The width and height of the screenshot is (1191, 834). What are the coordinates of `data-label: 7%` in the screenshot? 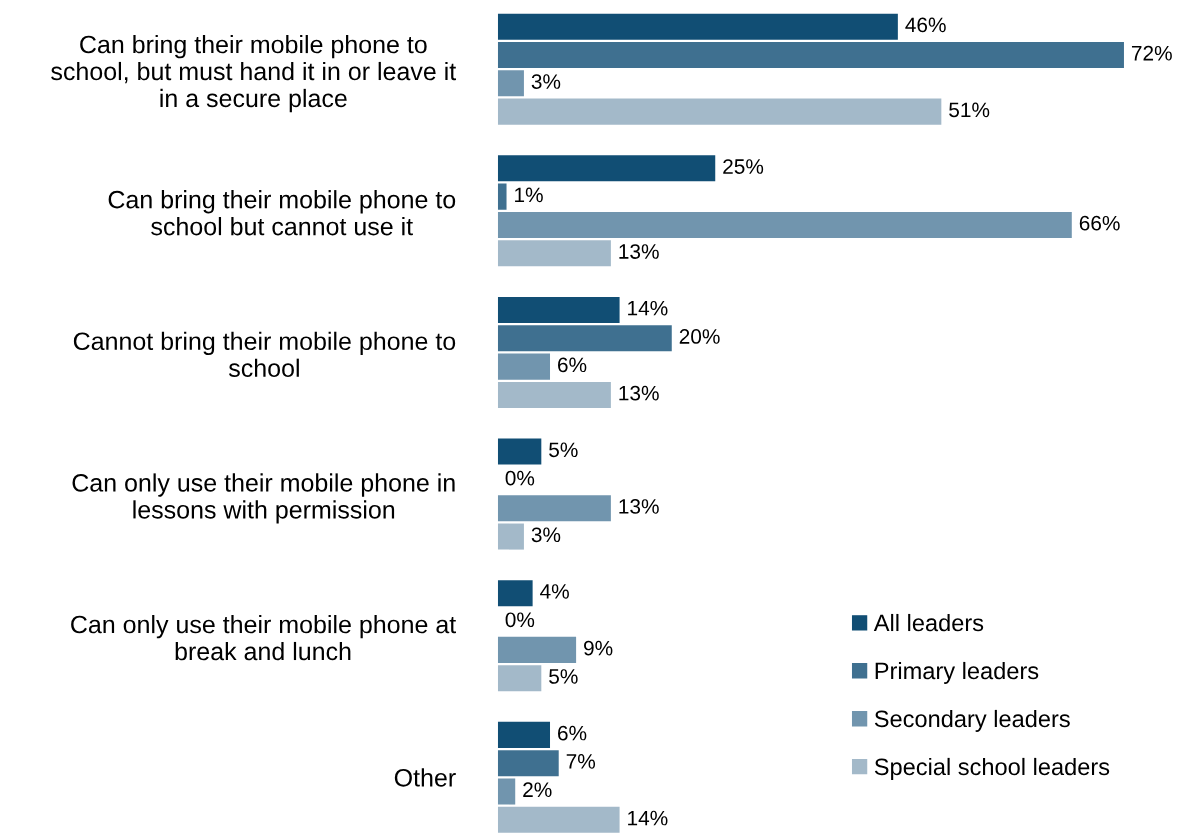 It's located at (581, 761).